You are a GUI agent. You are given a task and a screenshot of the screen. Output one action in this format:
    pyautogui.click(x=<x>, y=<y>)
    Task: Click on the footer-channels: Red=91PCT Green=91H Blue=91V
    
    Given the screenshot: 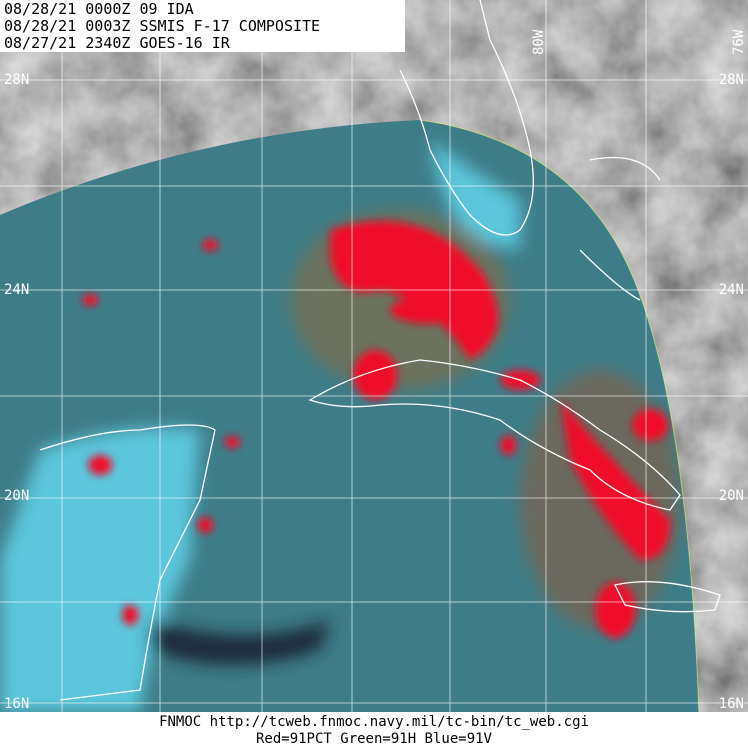 What is the action you would take?
    pyautogui.click(x=374, y=739)
    